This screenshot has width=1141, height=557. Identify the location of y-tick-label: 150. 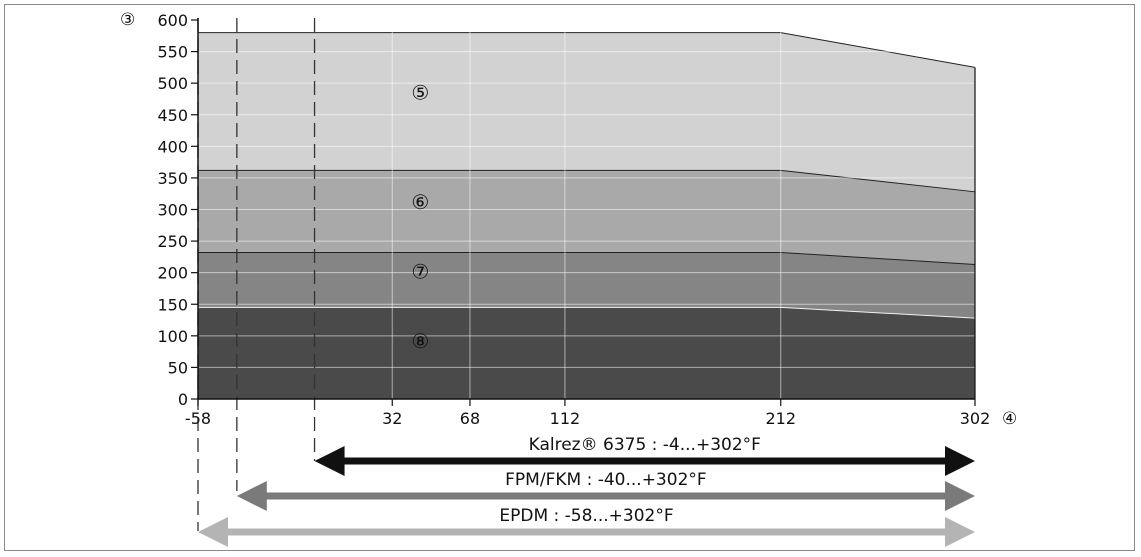
(172, 304).